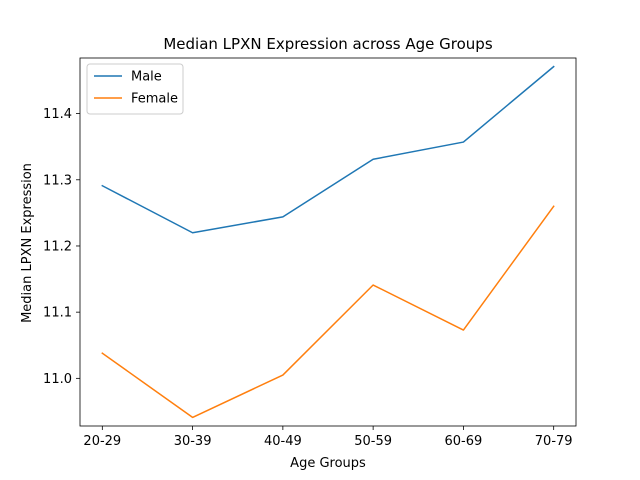 The height and width of the screenshot is (480, 640). Describe the element at coordinates (193, 441) in the screenshot. I see `x-tick-label: 30-39` at that location.